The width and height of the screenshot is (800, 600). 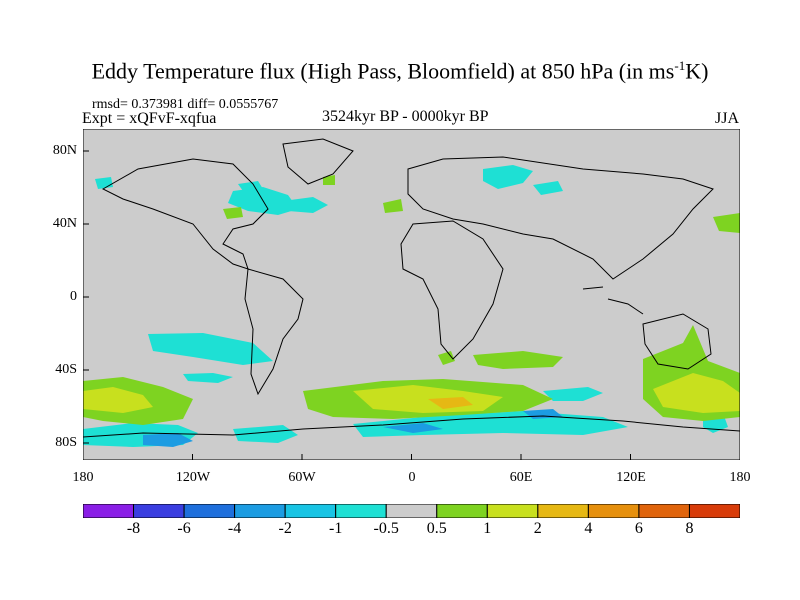 I want to click on colorbar-label: 2, so click(x=537, y=528).